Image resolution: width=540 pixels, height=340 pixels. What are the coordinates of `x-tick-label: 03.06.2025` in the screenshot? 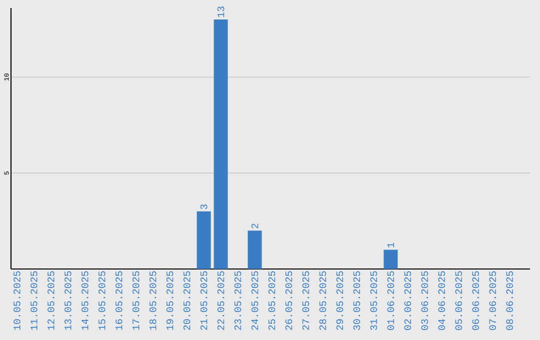 It's located at (424, 300).